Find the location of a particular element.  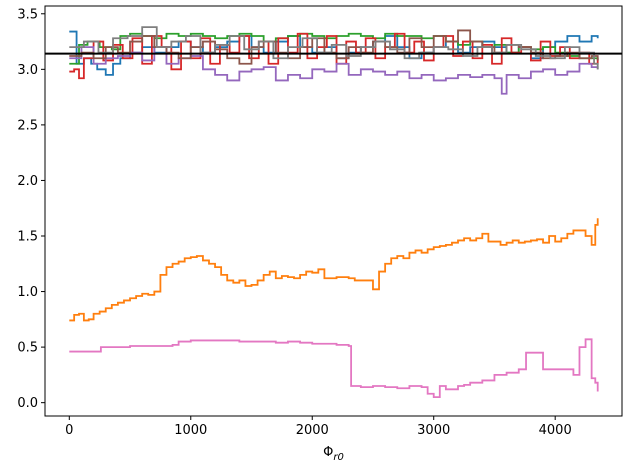

x-tick-label: 4000 is located at coordinates (555, 430).